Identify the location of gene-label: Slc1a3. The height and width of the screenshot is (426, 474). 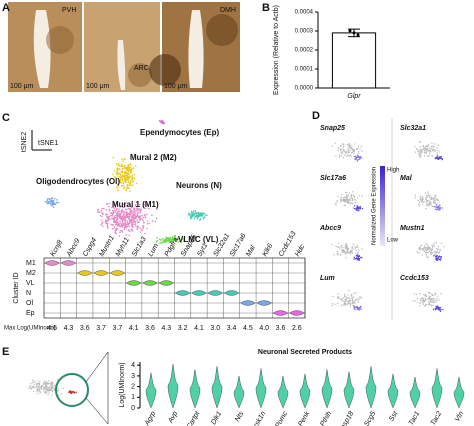
(139, 247).